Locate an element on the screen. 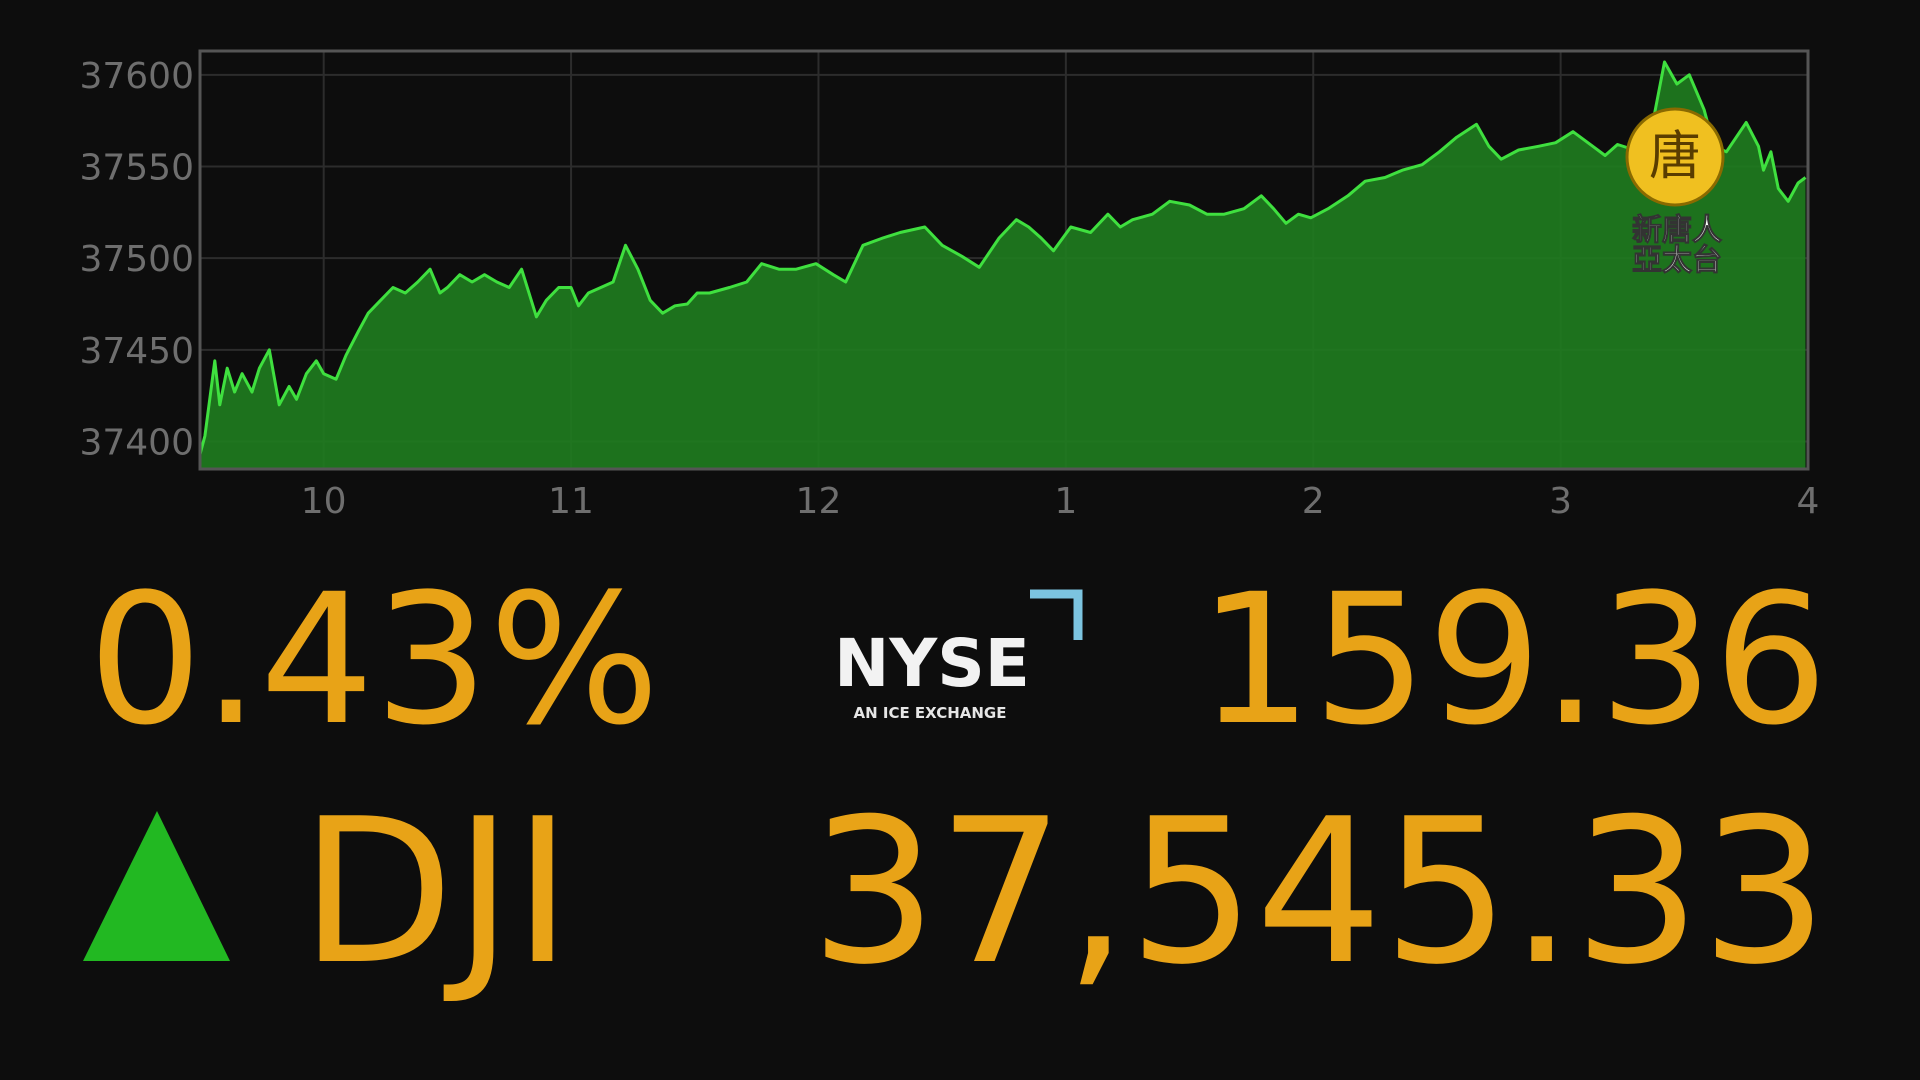 This screenshot has height=1080, width=1920. x-tick-label: 10 is located at coordinates (324, 501).